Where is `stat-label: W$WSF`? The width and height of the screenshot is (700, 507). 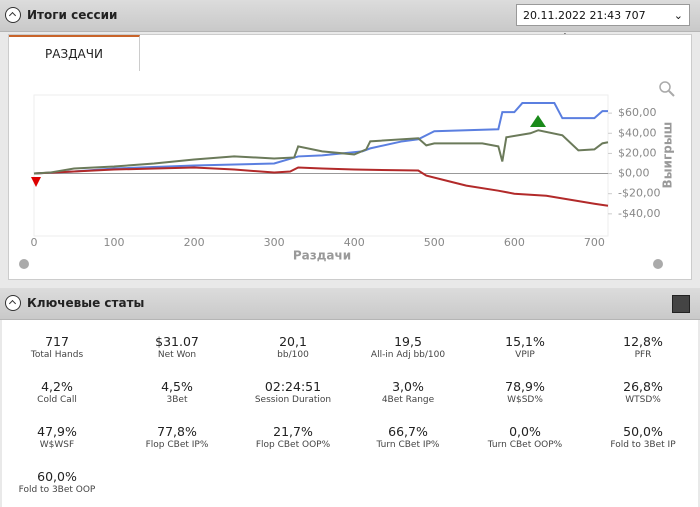 stat-label: W$WSF is located at coordinates (57, 445).